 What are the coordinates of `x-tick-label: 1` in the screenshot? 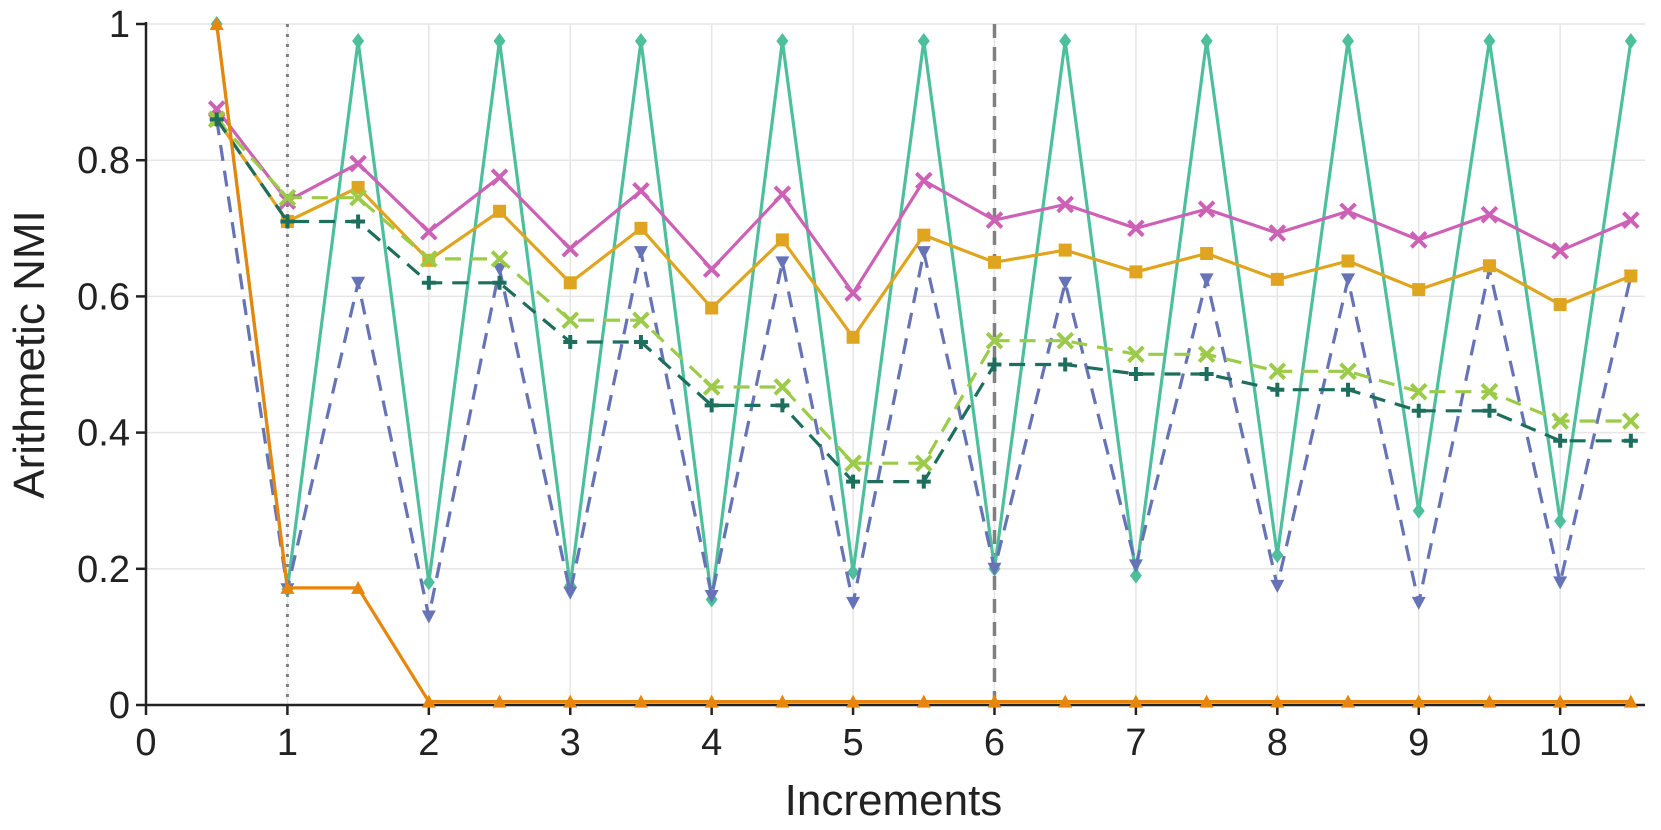 It's located at (287, 743).